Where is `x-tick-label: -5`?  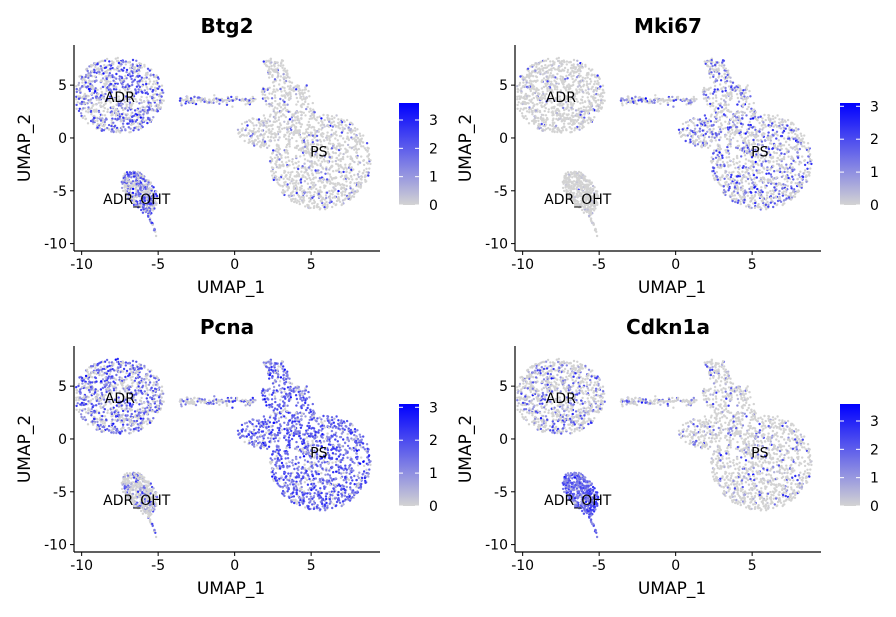 x-tick-label: -5 is located at coordinates (158, 265).